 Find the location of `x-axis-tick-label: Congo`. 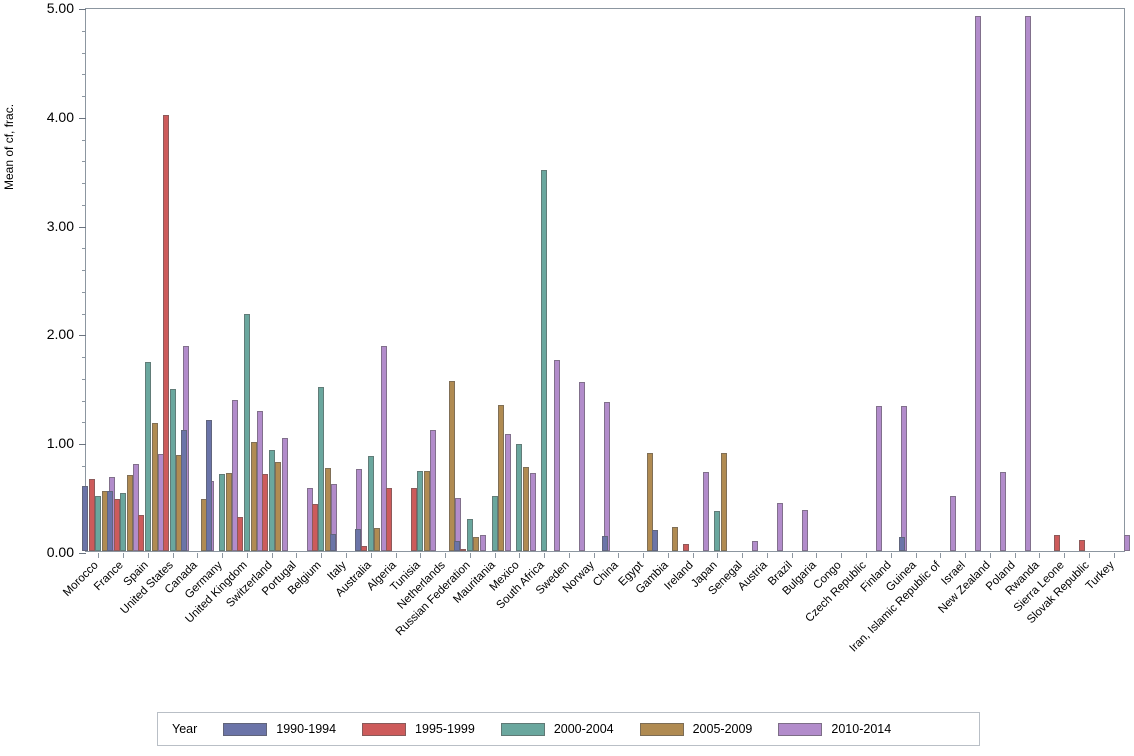

x-axis-tick-label: Congo is located at coordinates (828, 575).